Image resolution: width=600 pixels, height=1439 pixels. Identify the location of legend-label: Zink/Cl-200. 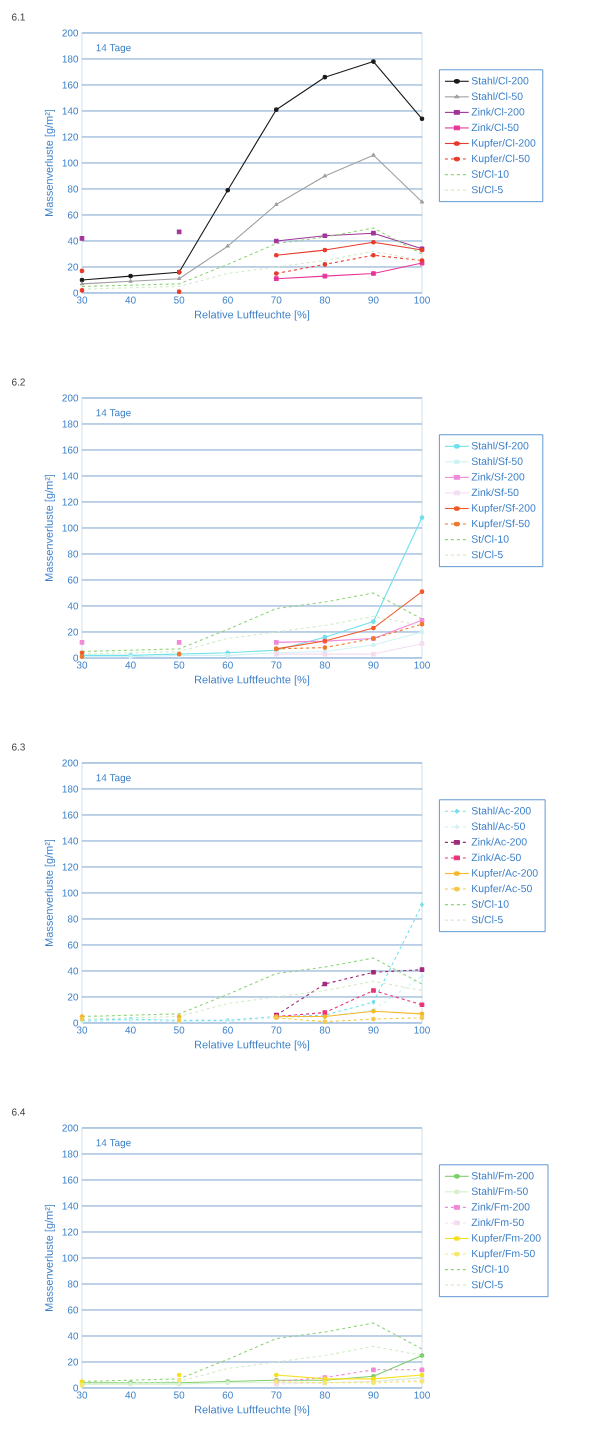
(498, 111).